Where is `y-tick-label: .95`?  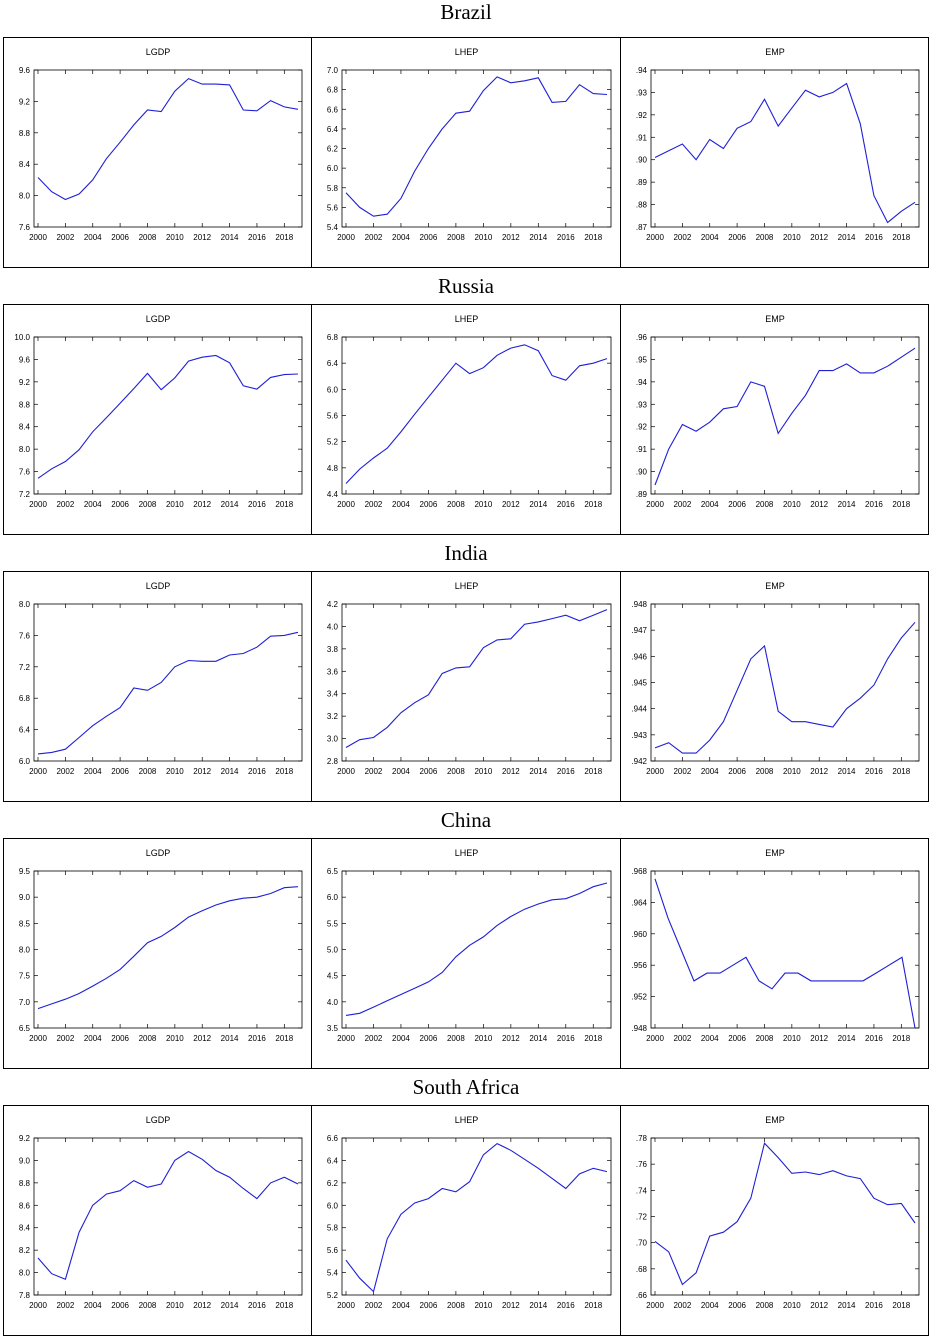
y-tick-label: .95 is located at coordinates (642, 359).